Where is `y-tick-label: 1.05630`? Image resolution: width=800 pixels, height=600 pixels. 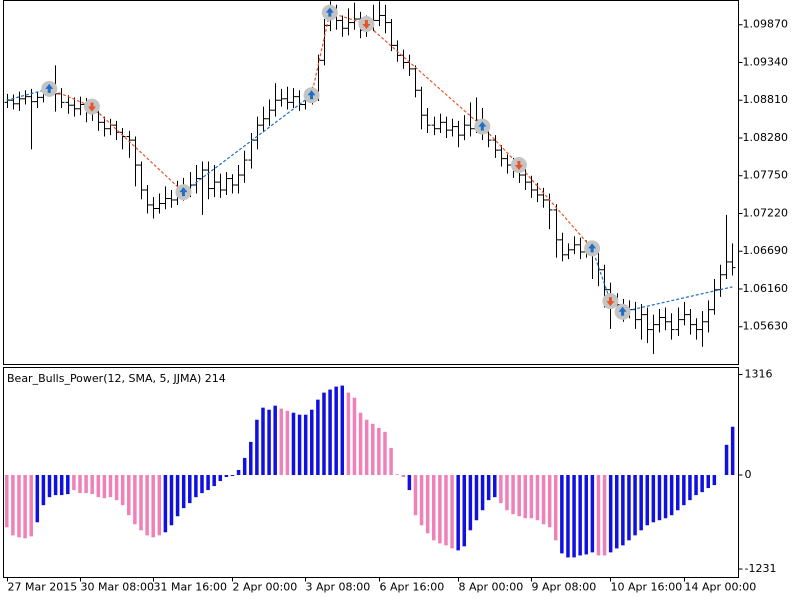 y-tick-label: 1.05630 is located at coordinates (766, 326).